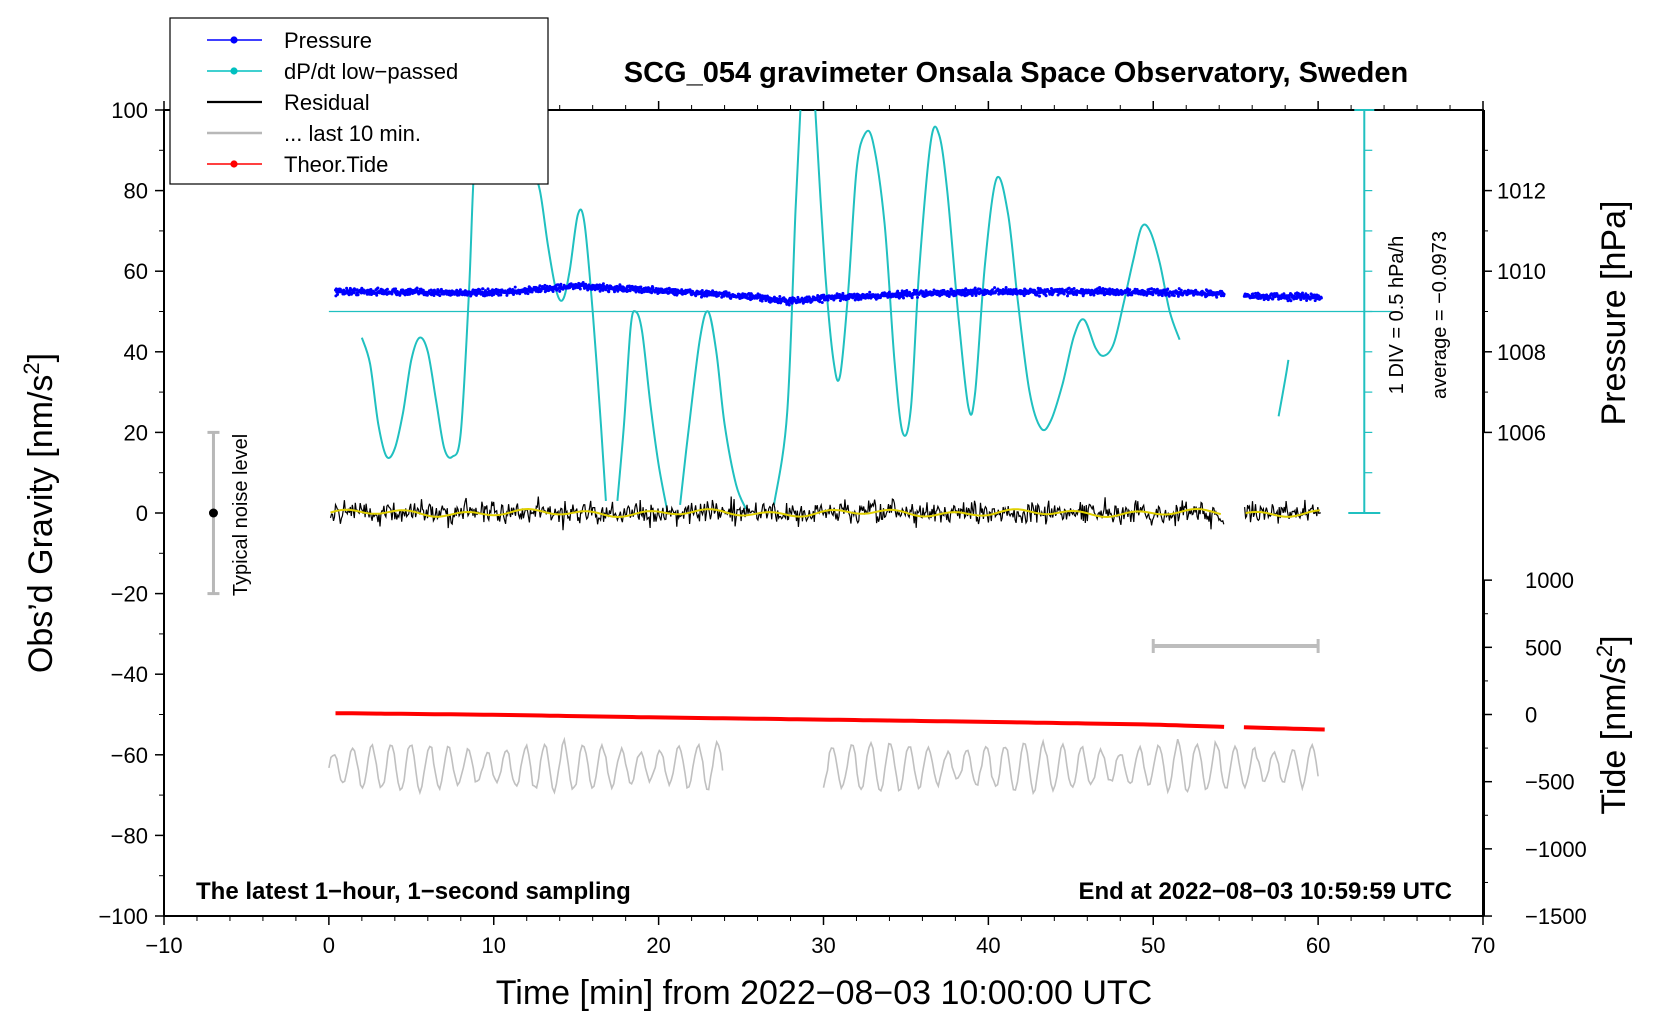 This screenshot has width=1660, height=1020. What do you see at coordinates (136, 352) in the screenshot?
I see `y-tick-label: 40` at bounding box center [136, 352].